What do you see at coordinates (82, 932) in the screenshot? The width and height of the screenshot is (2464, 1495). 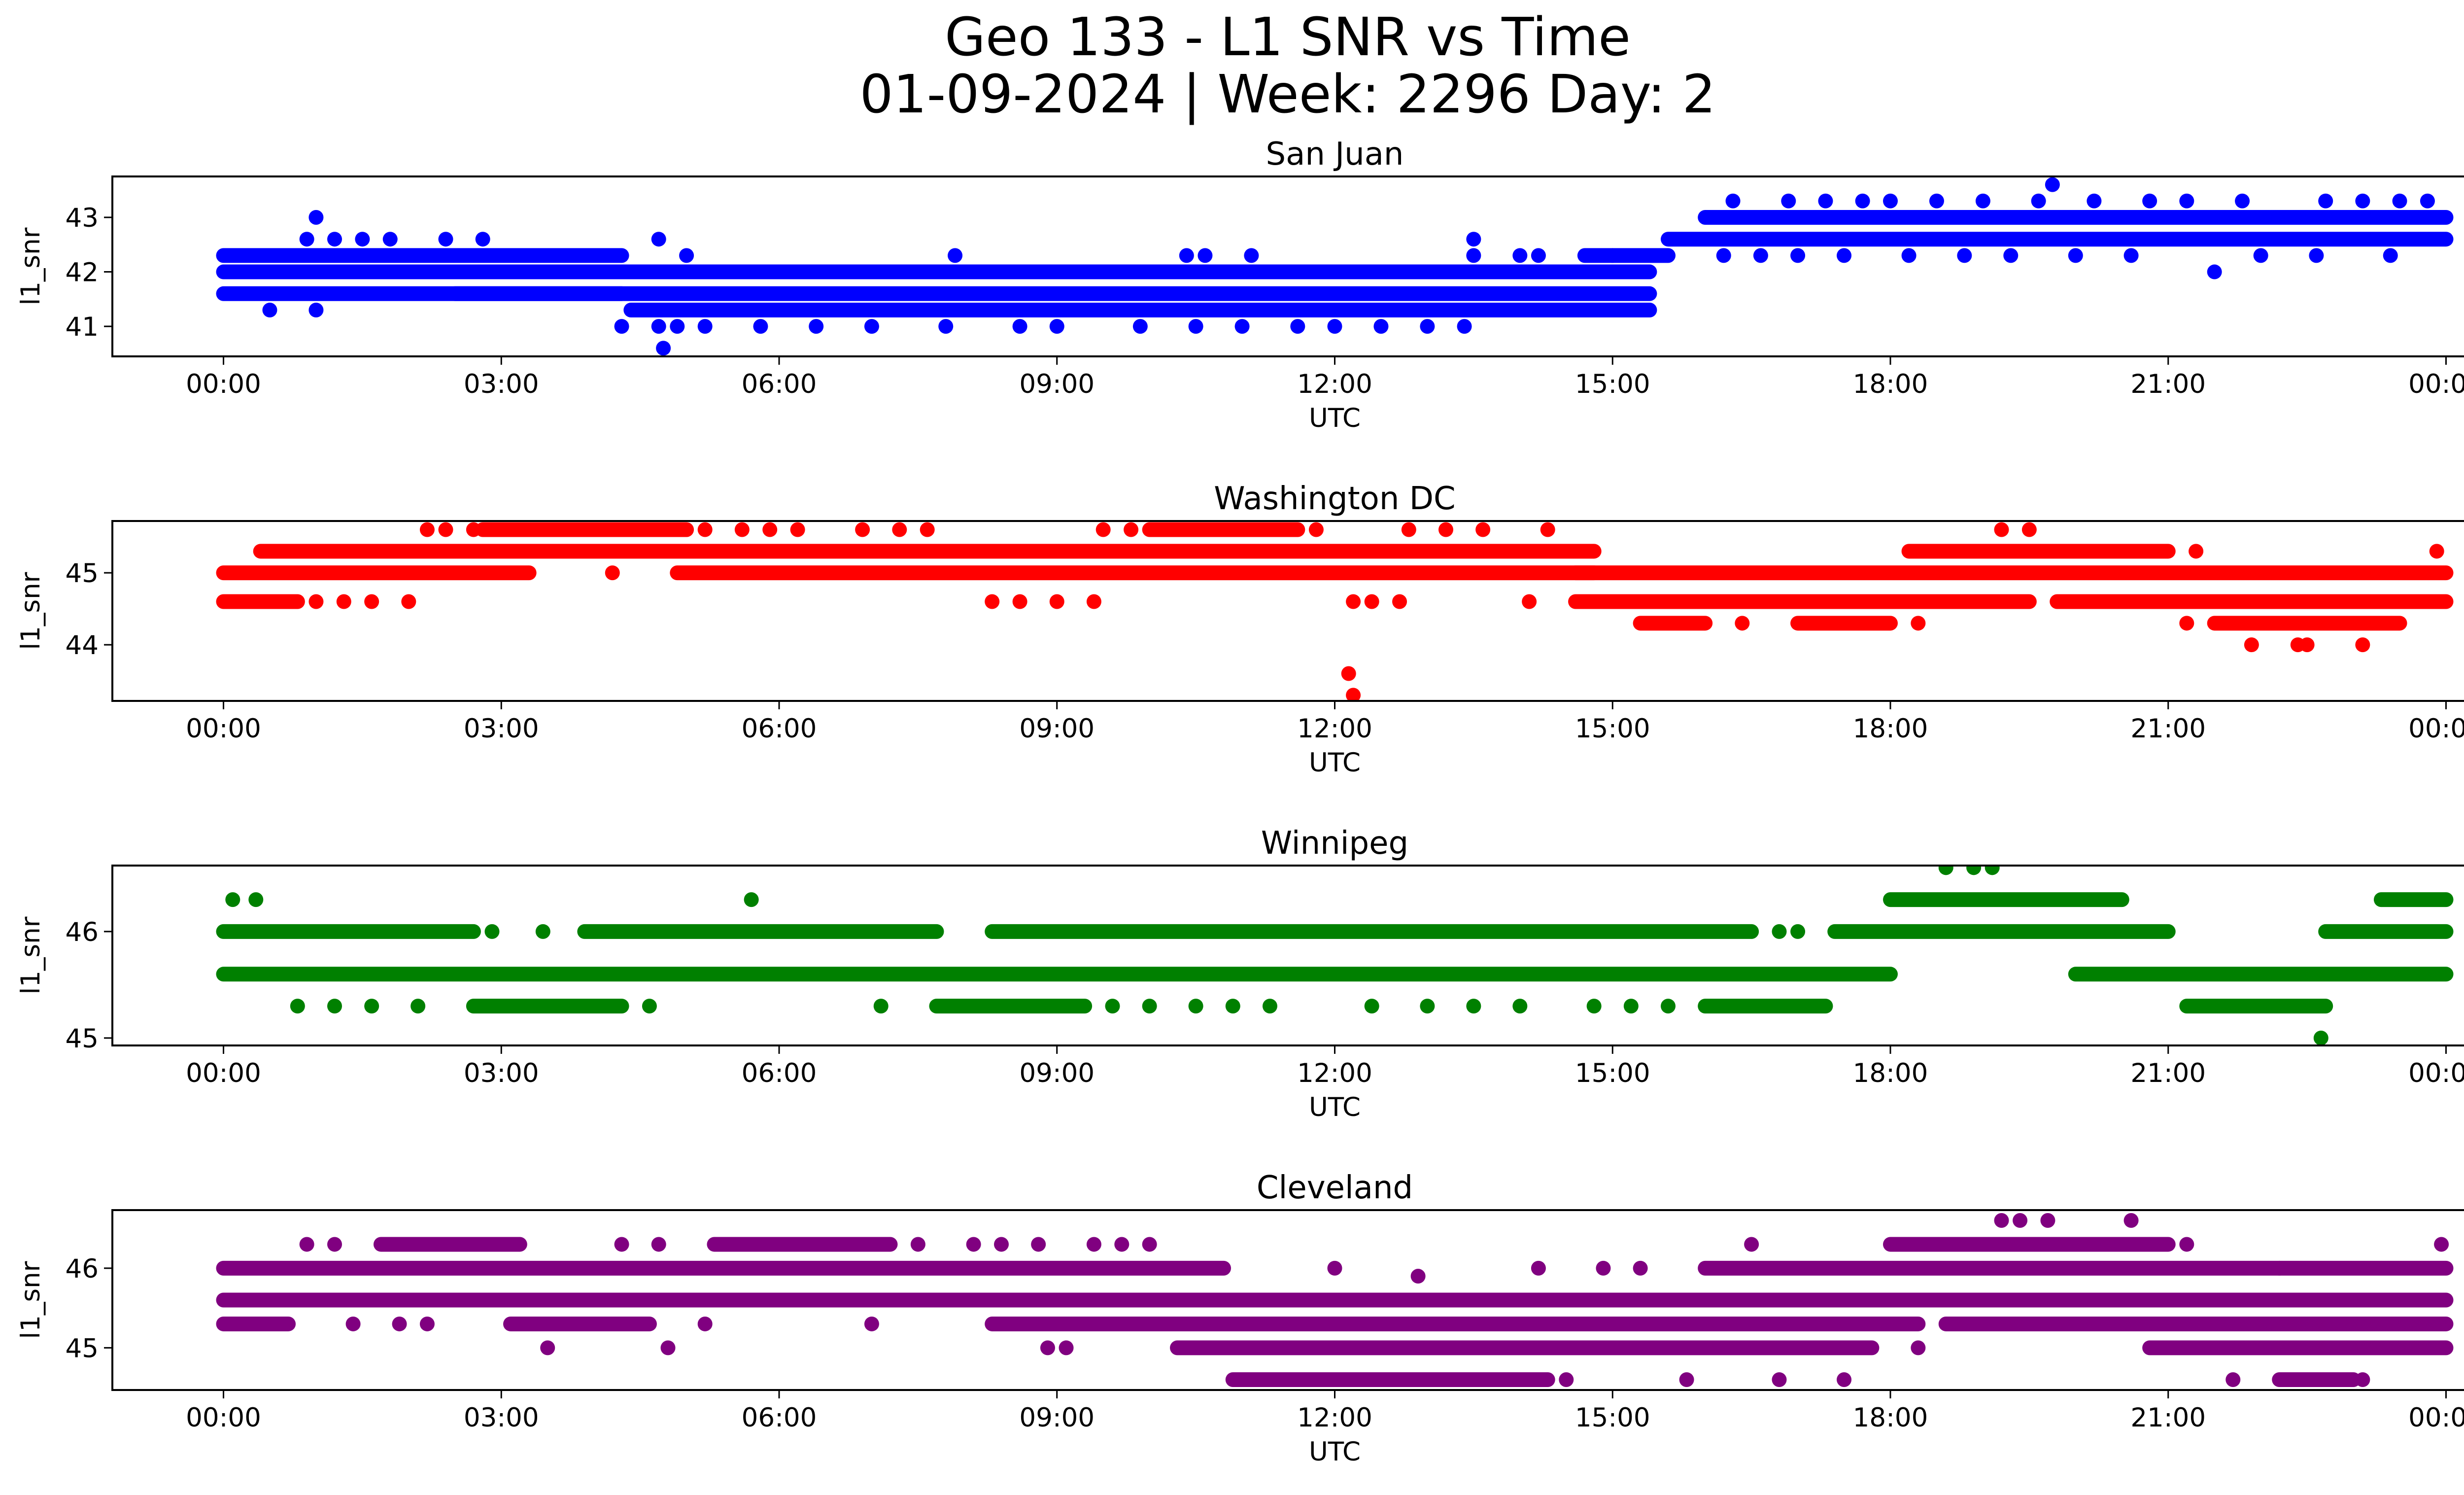 I see `y-tick-label: 46` at bounding box center [82, 932].